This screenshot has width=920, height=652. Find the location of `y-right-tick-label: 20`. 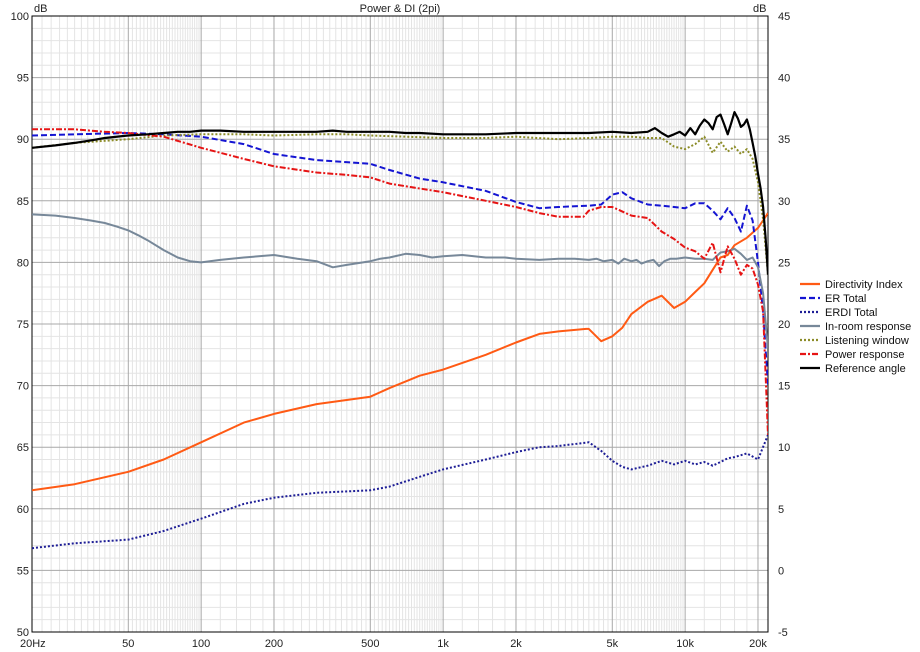

y-right-tick-label: 20 is located at coordinates (784, 325).